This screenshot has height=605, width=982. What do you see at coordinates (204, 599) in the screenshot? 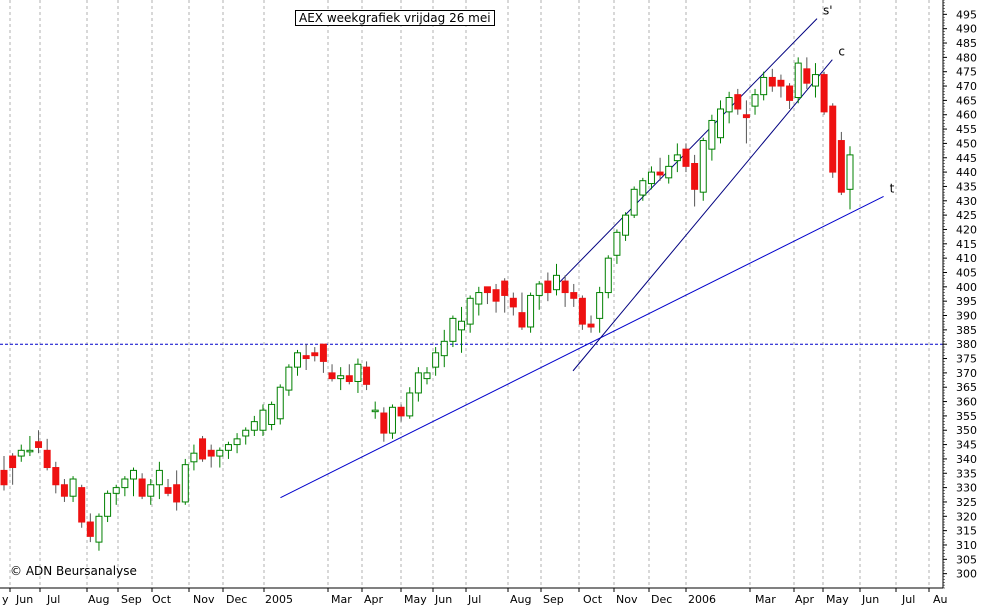
I see `x-tick-label: Nov` at bounding box center [204, 599].